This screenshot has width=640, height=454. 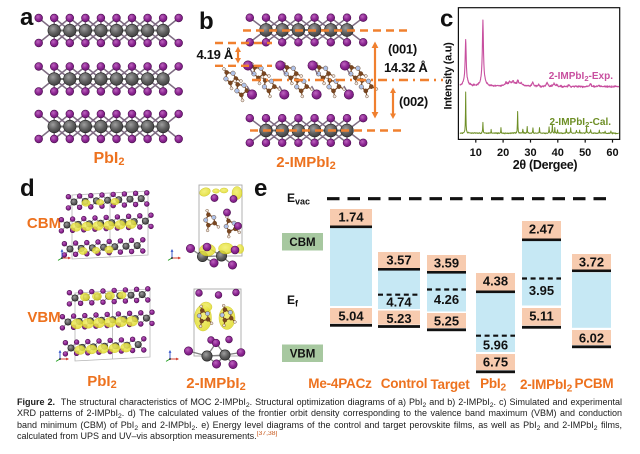 What do you see at coordinates (591, 338) in the screenshot?
I see `svg-text: 6.02` at bounding box center [591, 338].